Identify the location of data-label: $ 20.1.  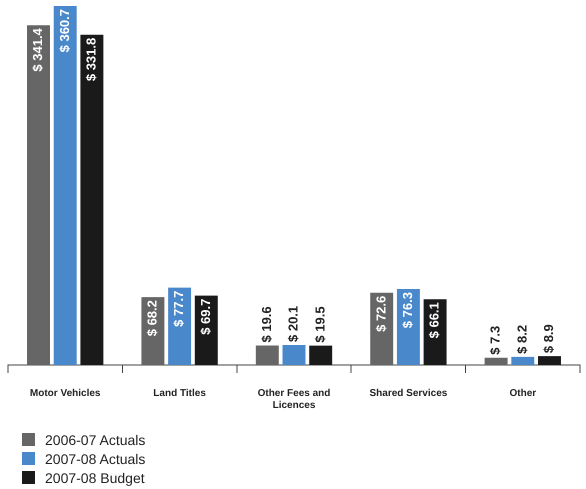
(293, 324).